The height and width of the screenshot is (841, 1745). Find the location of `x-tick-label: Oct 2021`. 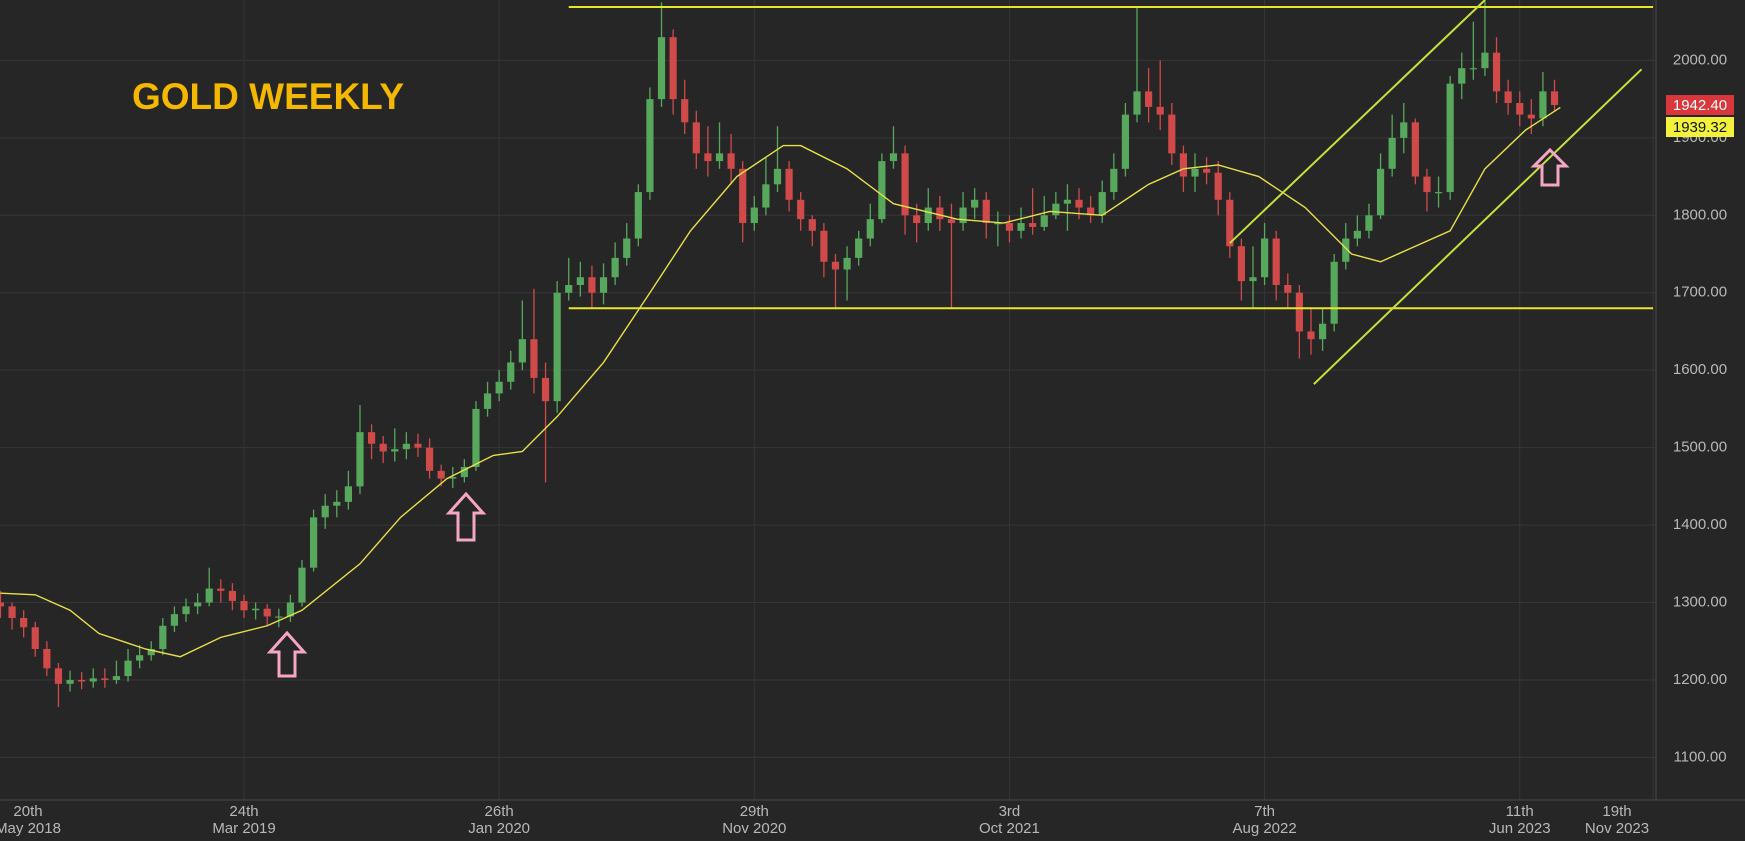

x-tick-label: Oct 2021 is located at coordinates (1009, 828).